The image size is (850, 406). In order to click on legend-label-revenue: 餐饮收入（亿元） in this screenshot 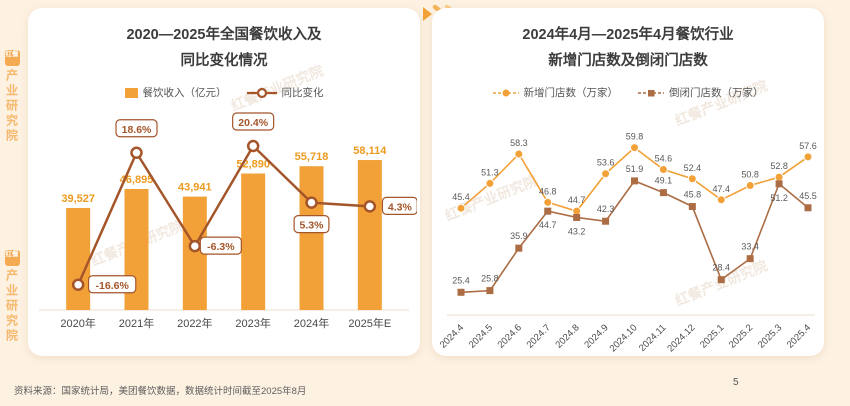, I will do `click(184, 93)`.